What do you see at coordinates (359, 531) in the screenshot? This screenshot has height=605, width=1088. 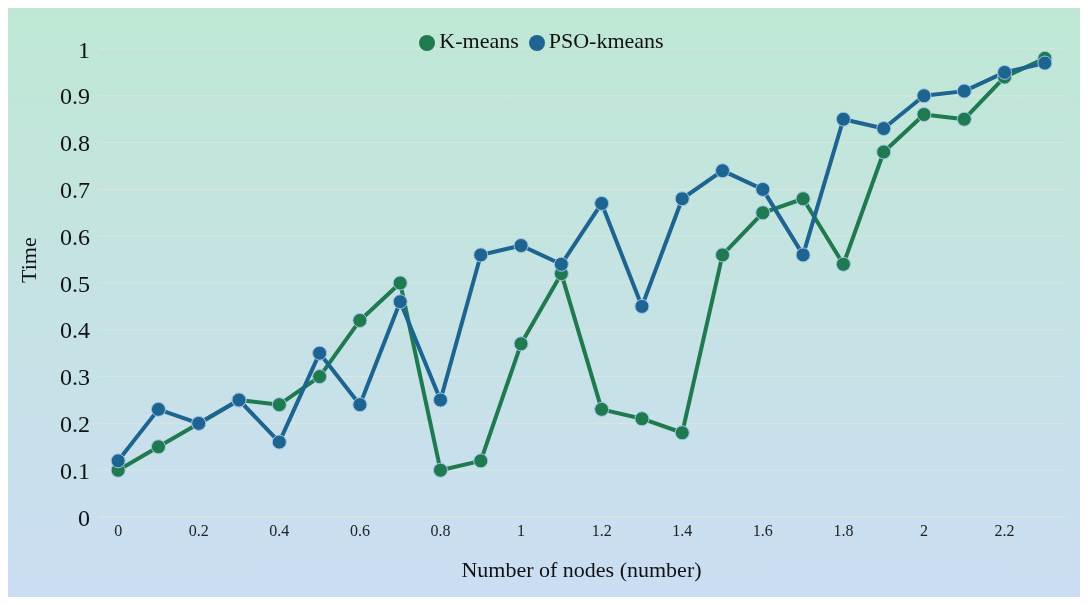 I see `x-tick-label: 0.6` at bounding box center [359, 531].